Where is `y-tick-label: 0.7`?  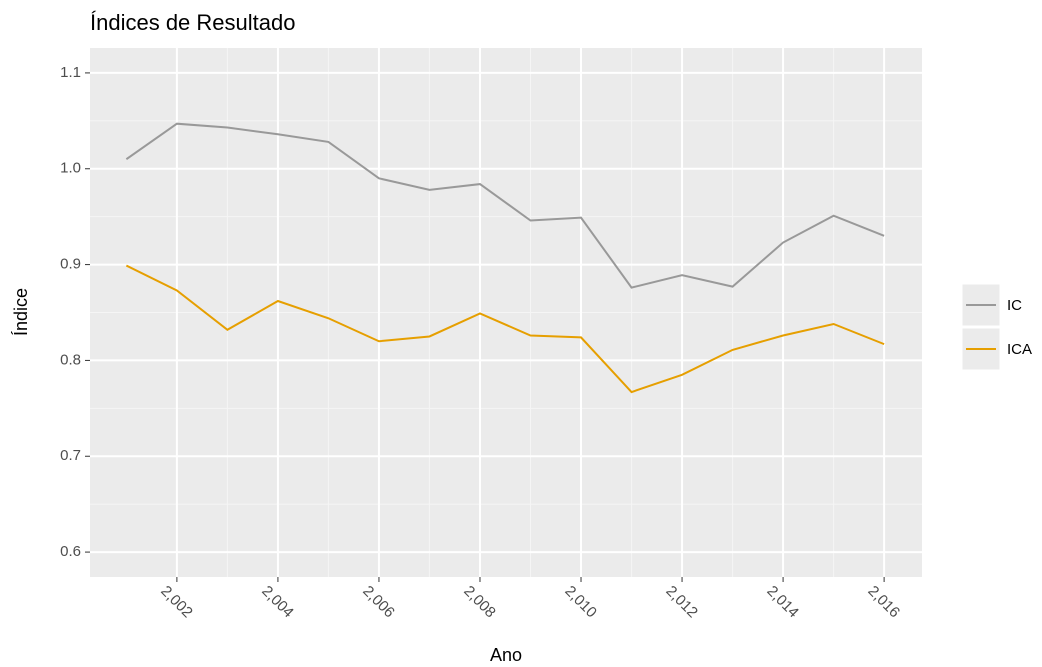
y-tick-label: 0.7 is located at coordinates (70, 455).